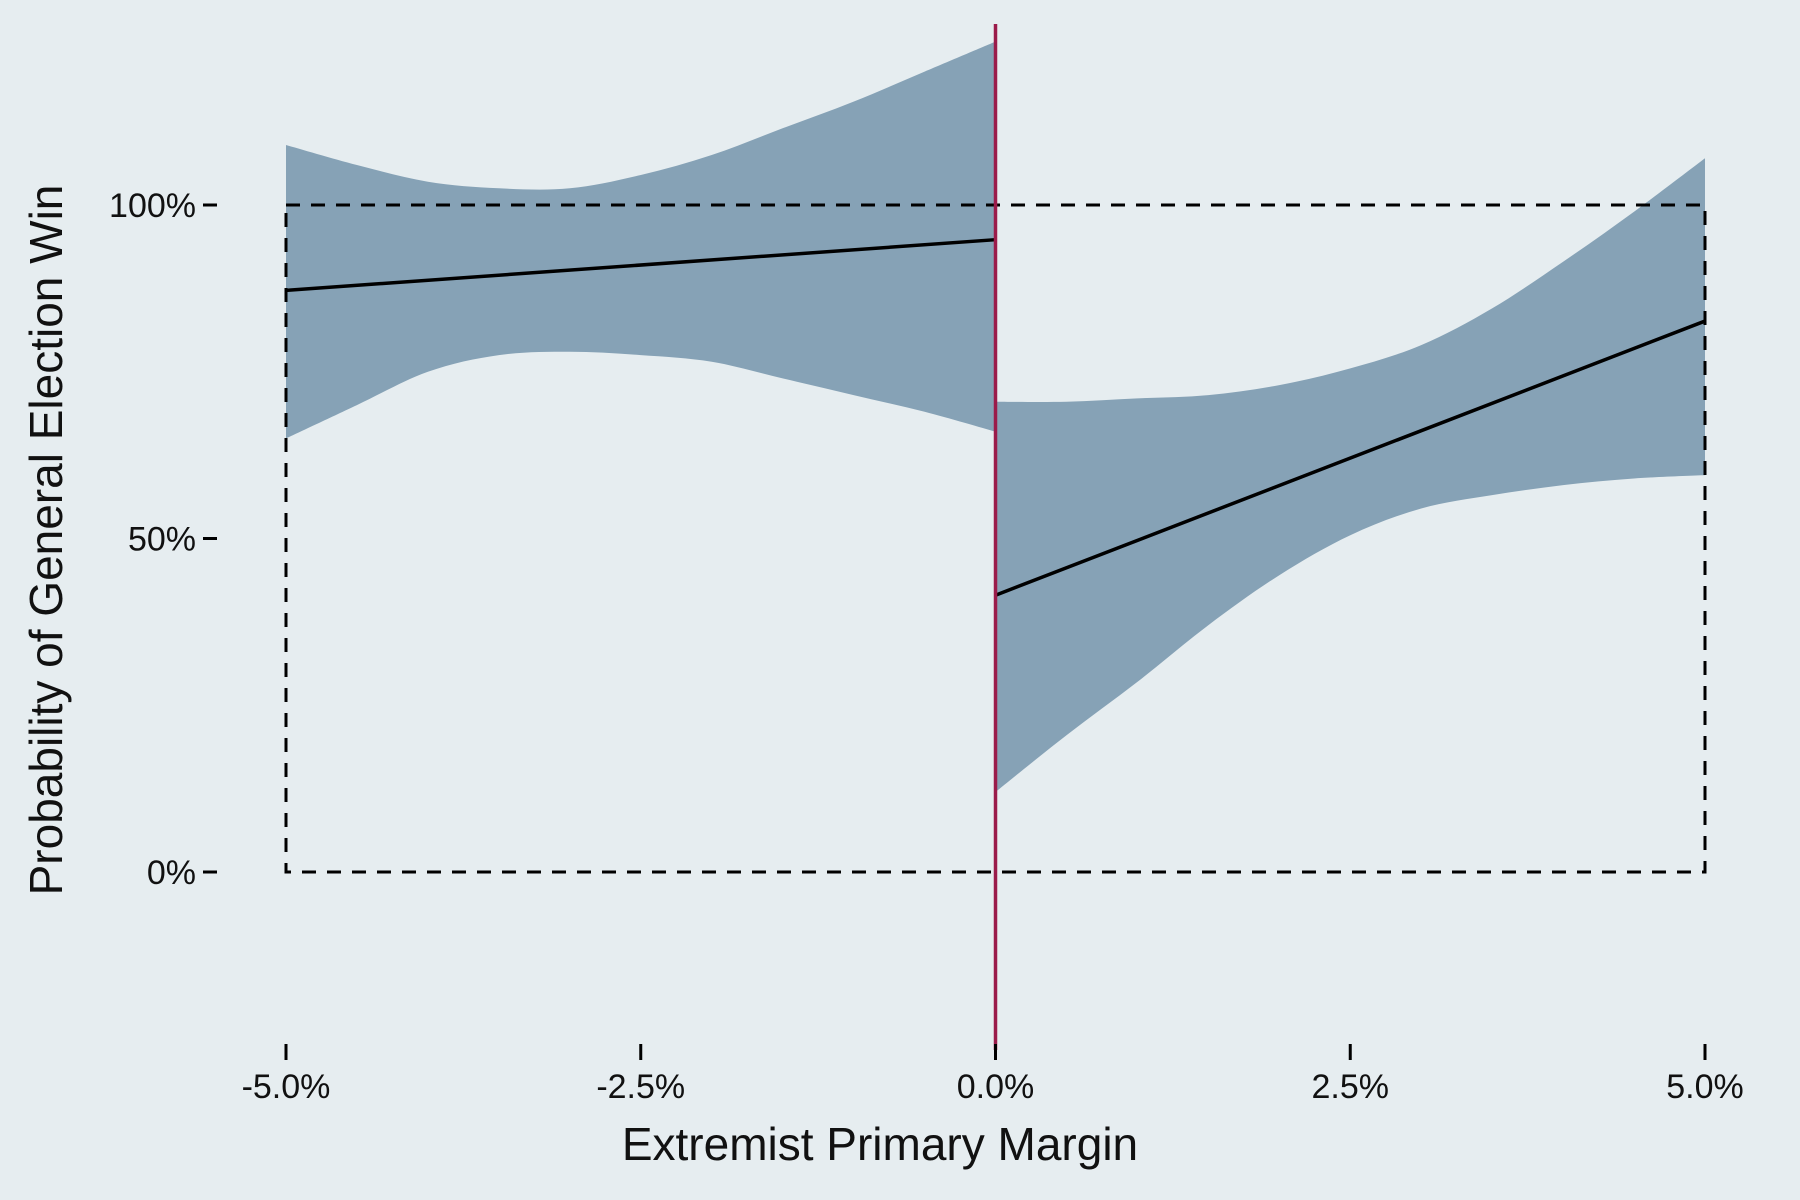 This screenshot has height=1200, width=1800. I want to click on x-tick-label: 2.5%, so click(1351, 1087).